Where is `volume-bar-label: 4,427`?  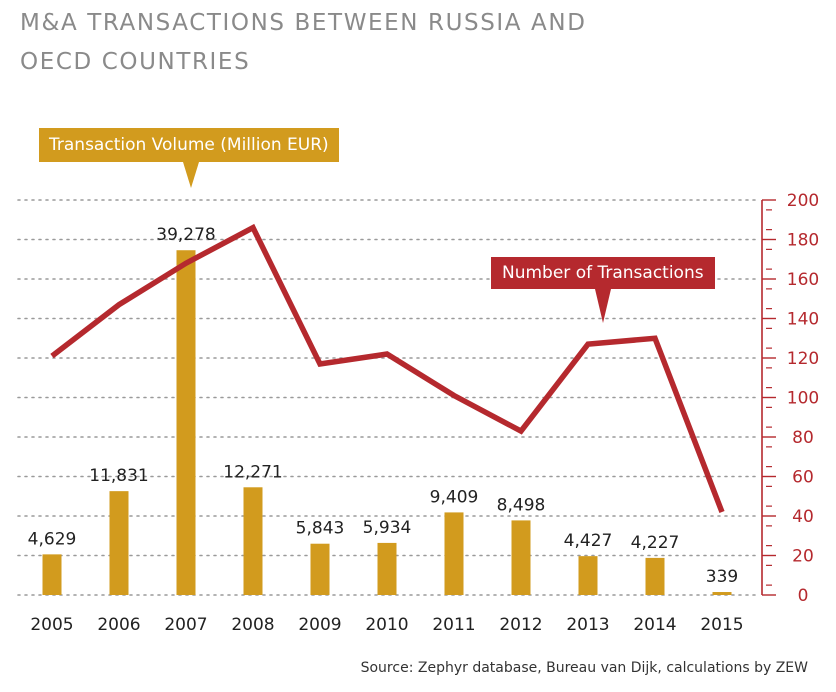
volume-bar-label: 4,427 is located at coordinates (588, 541).